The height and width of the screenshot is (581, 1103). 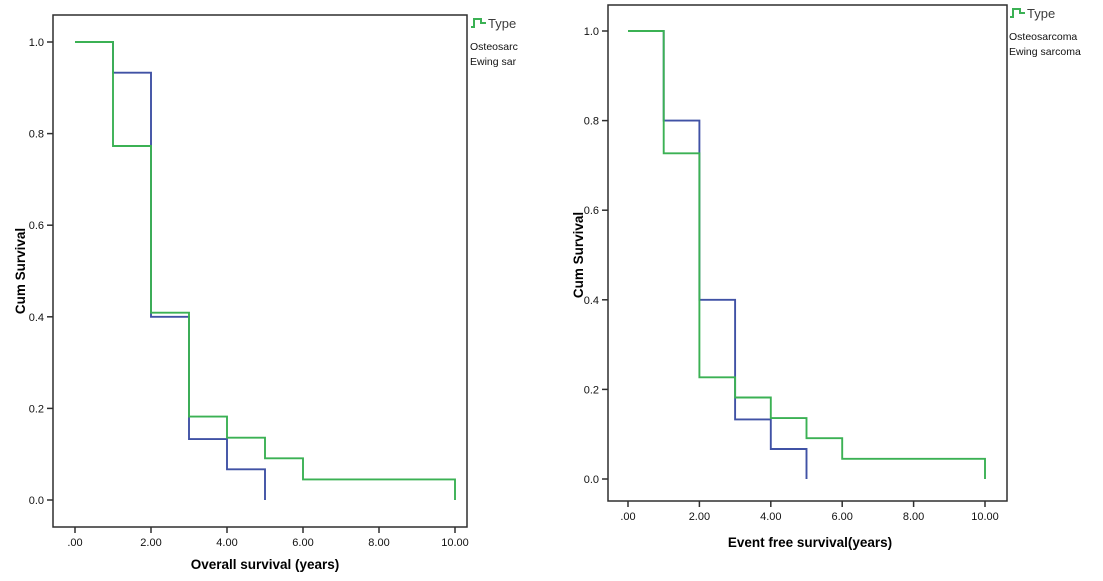 I want to click on legend-item-ewing: Ewing sar, so click(x=494, y=43).